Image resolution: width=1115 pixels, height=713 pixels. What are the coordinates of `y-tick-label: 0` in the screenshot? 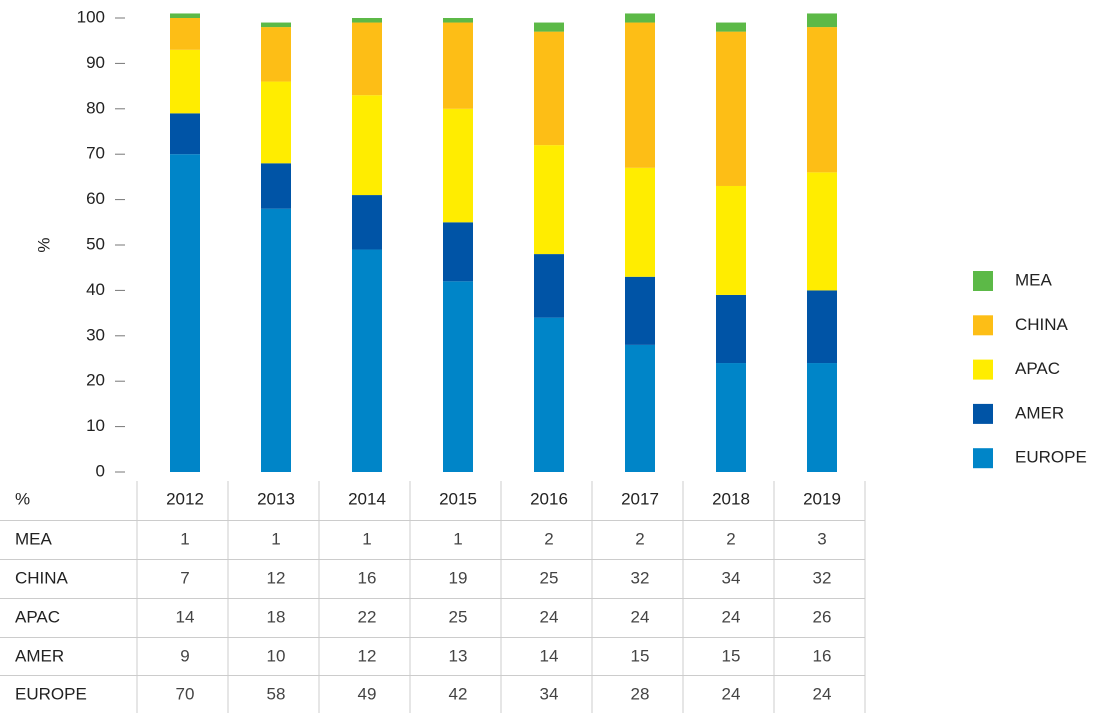 It's located at (100, 470).